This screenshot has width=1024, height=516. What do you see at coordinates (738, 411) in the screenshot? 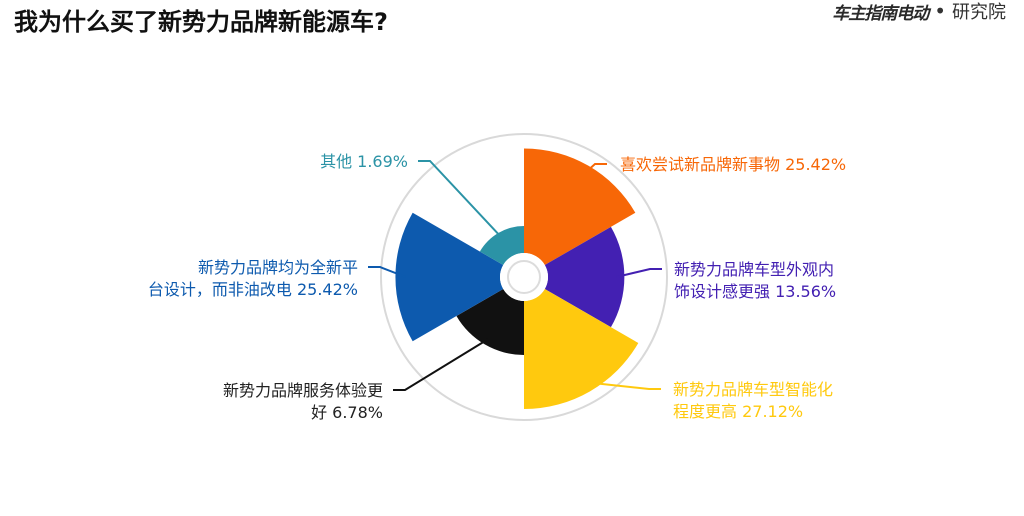
I see `slice-label-2-1: 程度更高 27.12%` at bounding box center [738, 411].